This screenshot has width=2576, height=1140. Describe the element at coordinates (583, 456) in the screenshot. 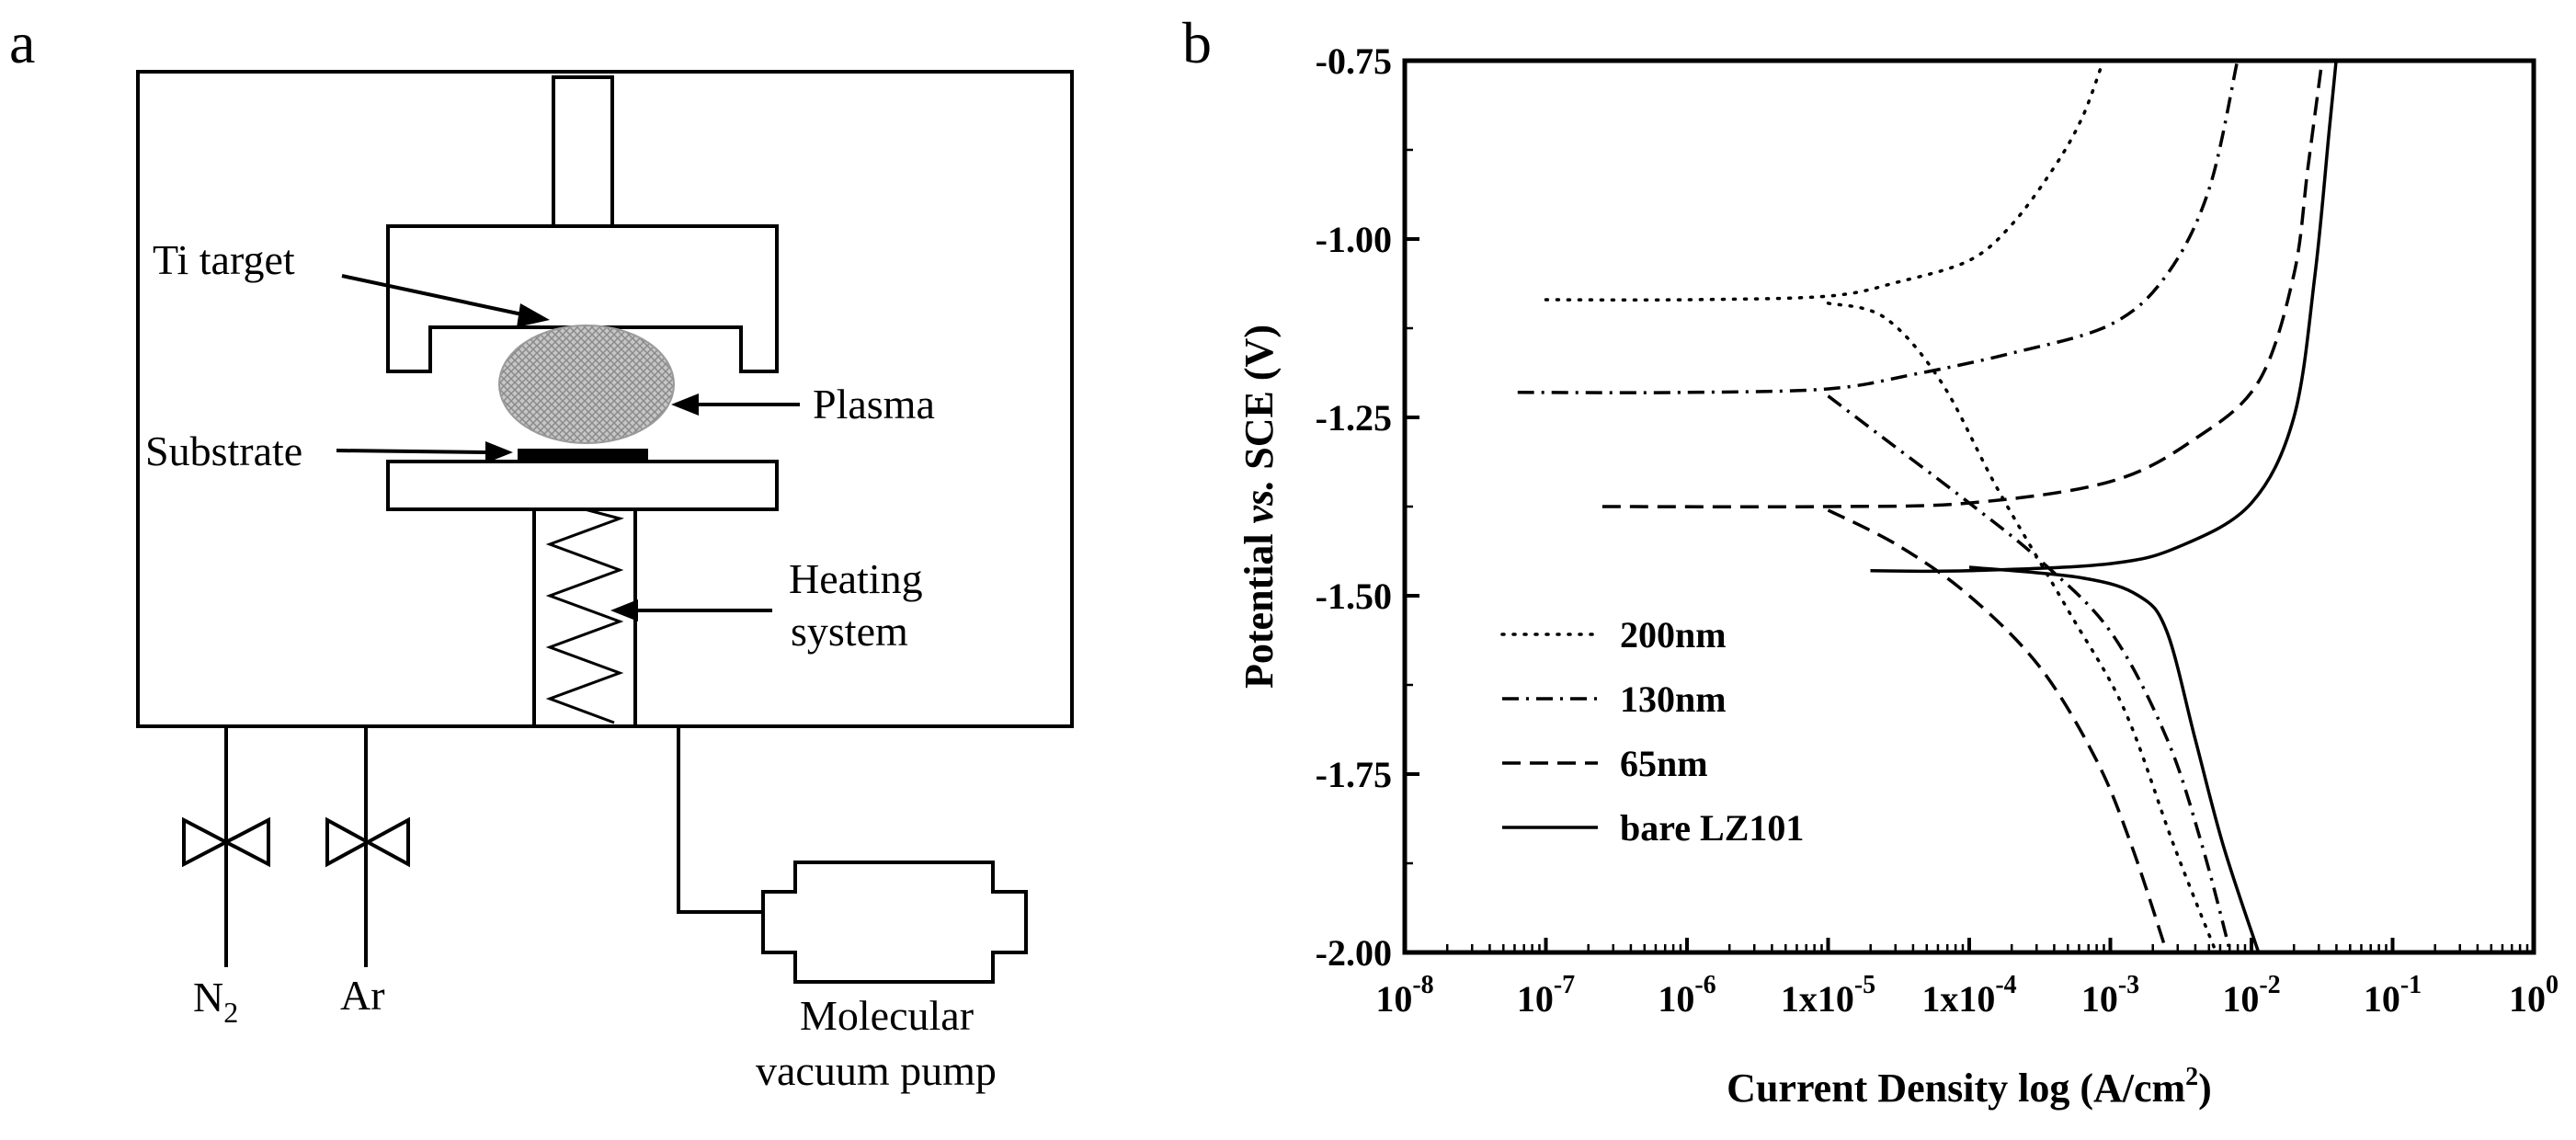

I see `substrate-sample` at that location.